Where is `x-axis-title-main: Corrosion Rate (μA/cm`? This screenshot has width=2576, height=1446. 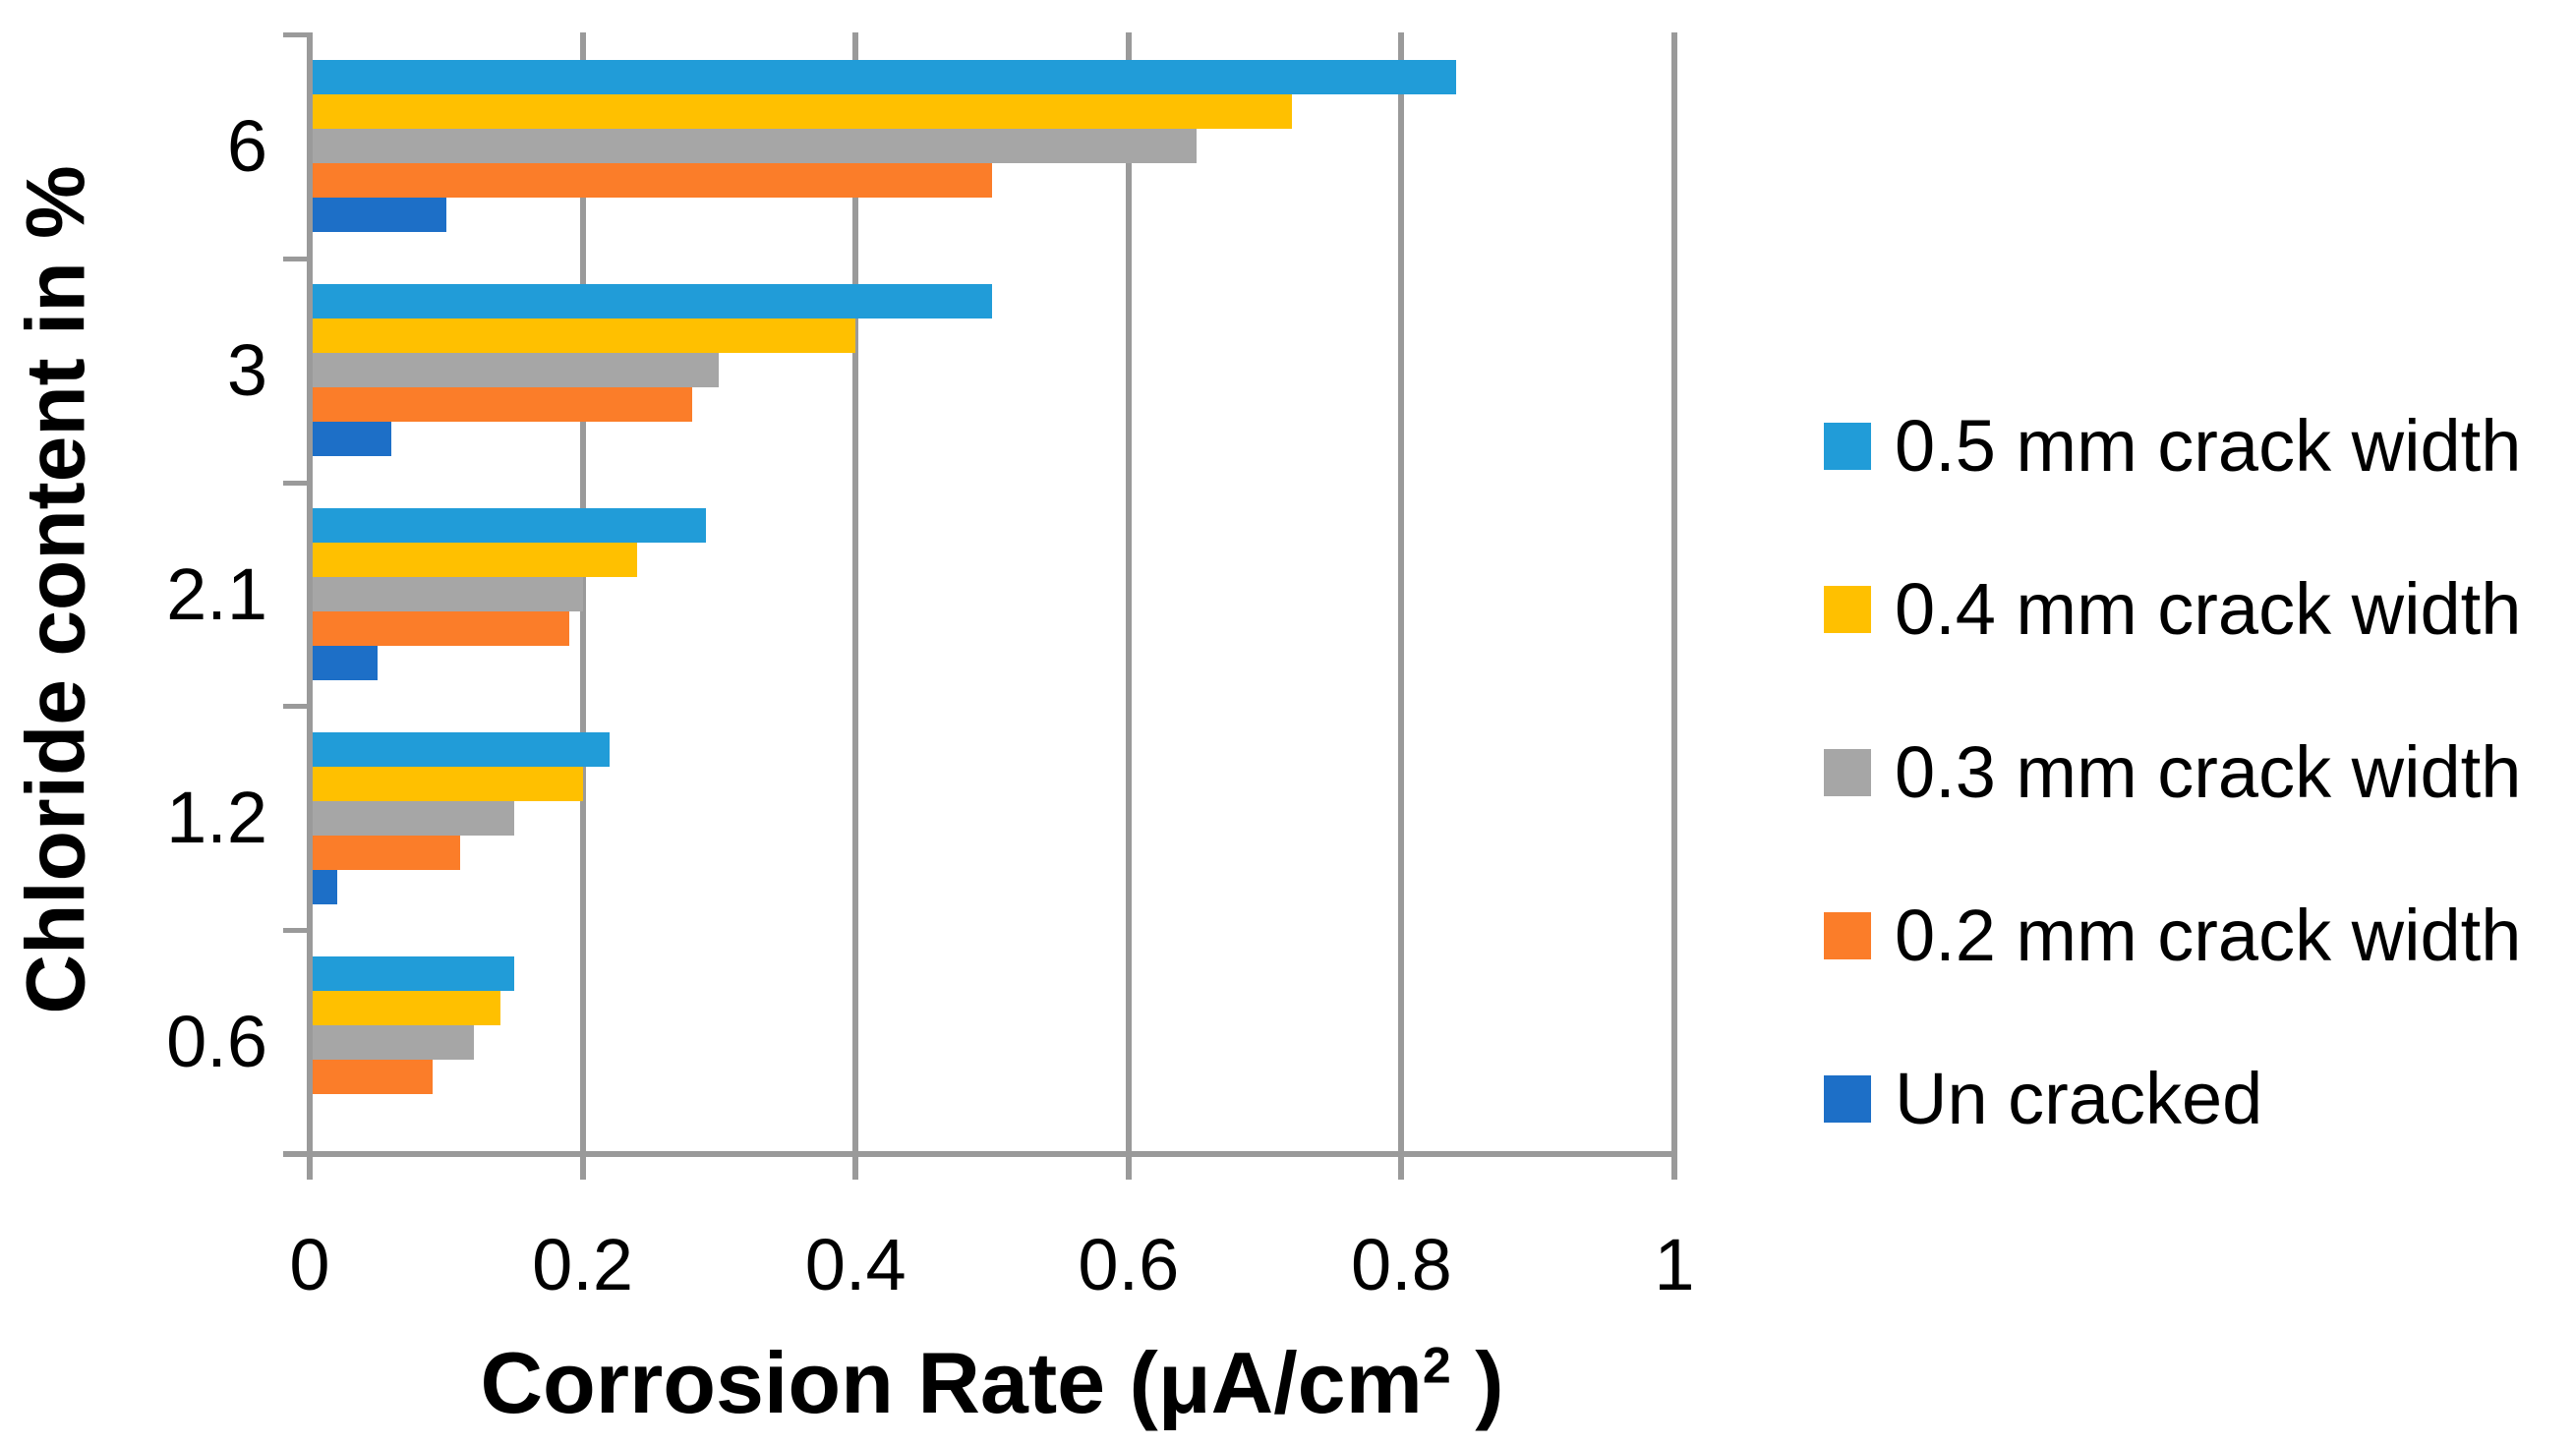 x-axis-title-main: Corrosion Rate (μA/cm is located at coordinates (951, 1382).